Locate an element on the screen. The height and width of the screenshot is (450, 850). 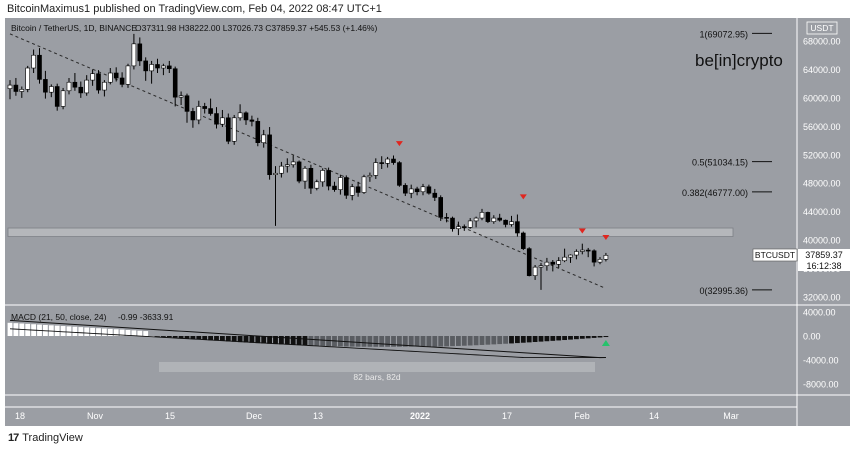
symbol-name: Bitcoin / TetherUS, 1D, BINANCE is located at coordinates (74, 28).